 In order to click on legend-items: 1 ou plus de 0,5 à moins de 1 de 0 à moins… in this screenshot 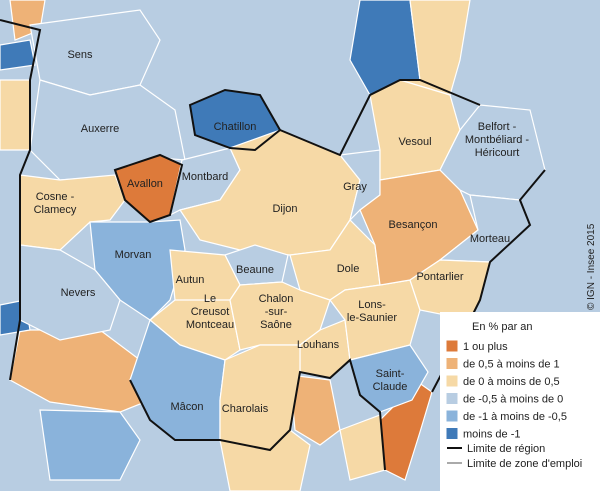, I will do `click(506, 390)`.